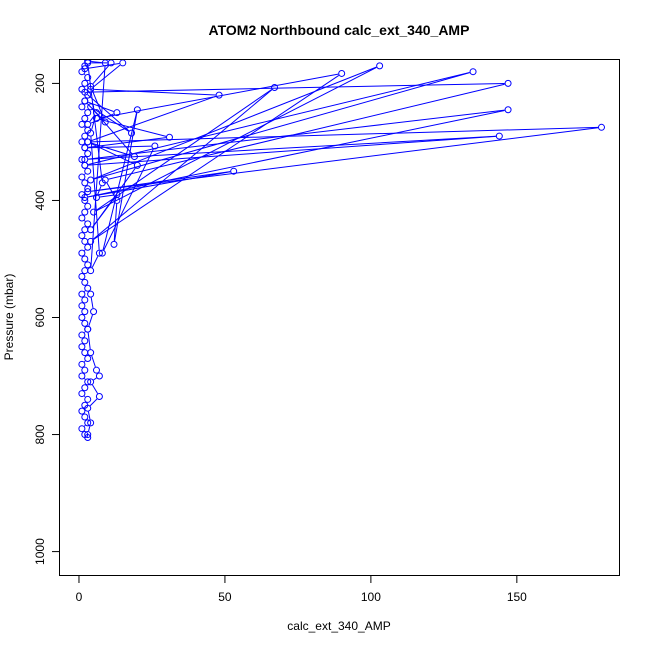  What do you see at coordinates (338, 626) in the screenshot?
I see `x-axis-label: calc_ext_340_AMP` at bounding box center [338, 626].